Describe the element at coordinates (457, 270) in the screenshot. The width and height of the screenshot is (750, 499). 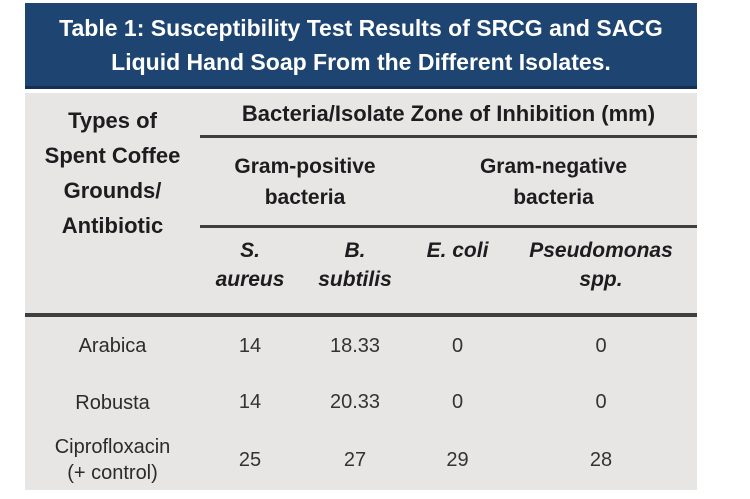
I see `species-header-e-coli: E. coli` at that location.